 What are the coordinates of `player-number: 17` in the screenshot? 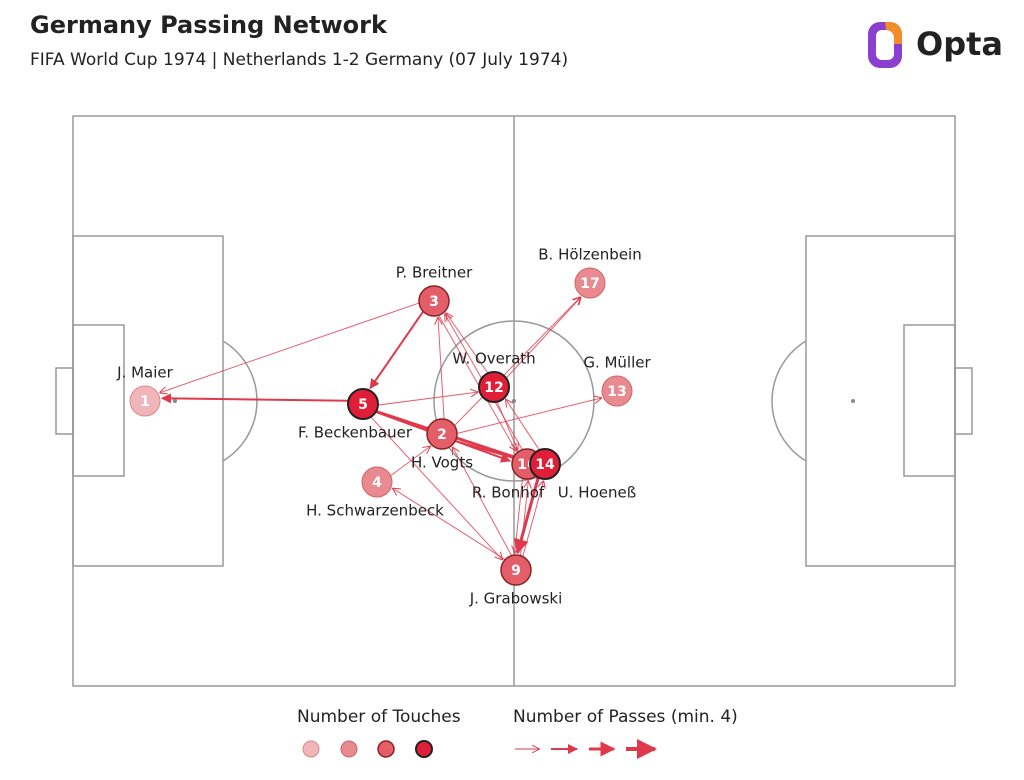 It's located at (589, 284).